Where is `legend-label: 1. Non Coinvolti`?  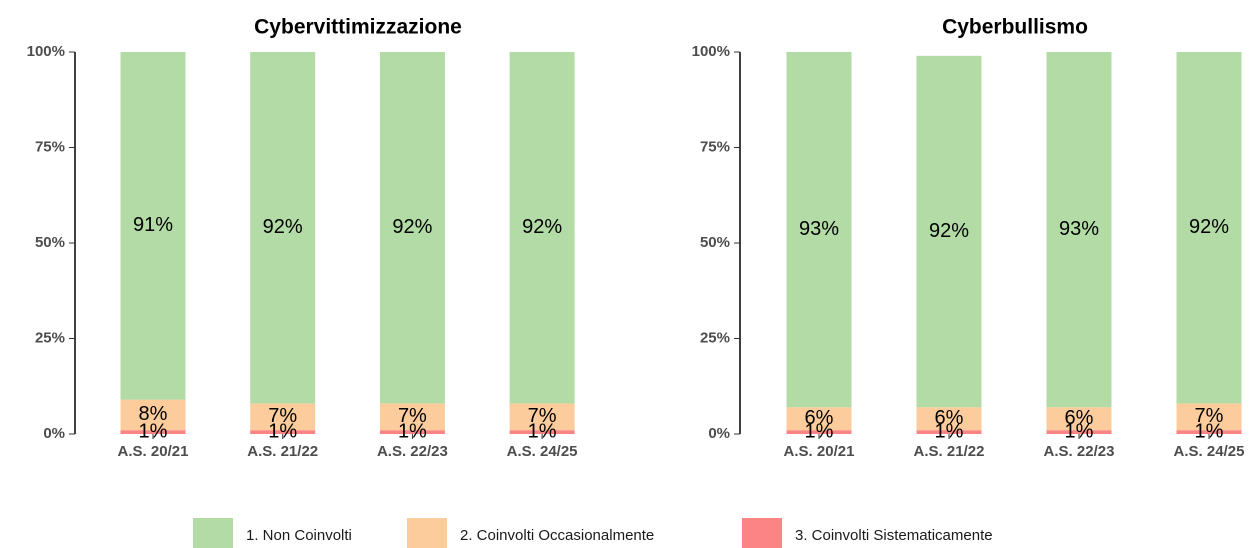
legend-label: 1. Non Coinvolti is located at coordinates (299, 535).